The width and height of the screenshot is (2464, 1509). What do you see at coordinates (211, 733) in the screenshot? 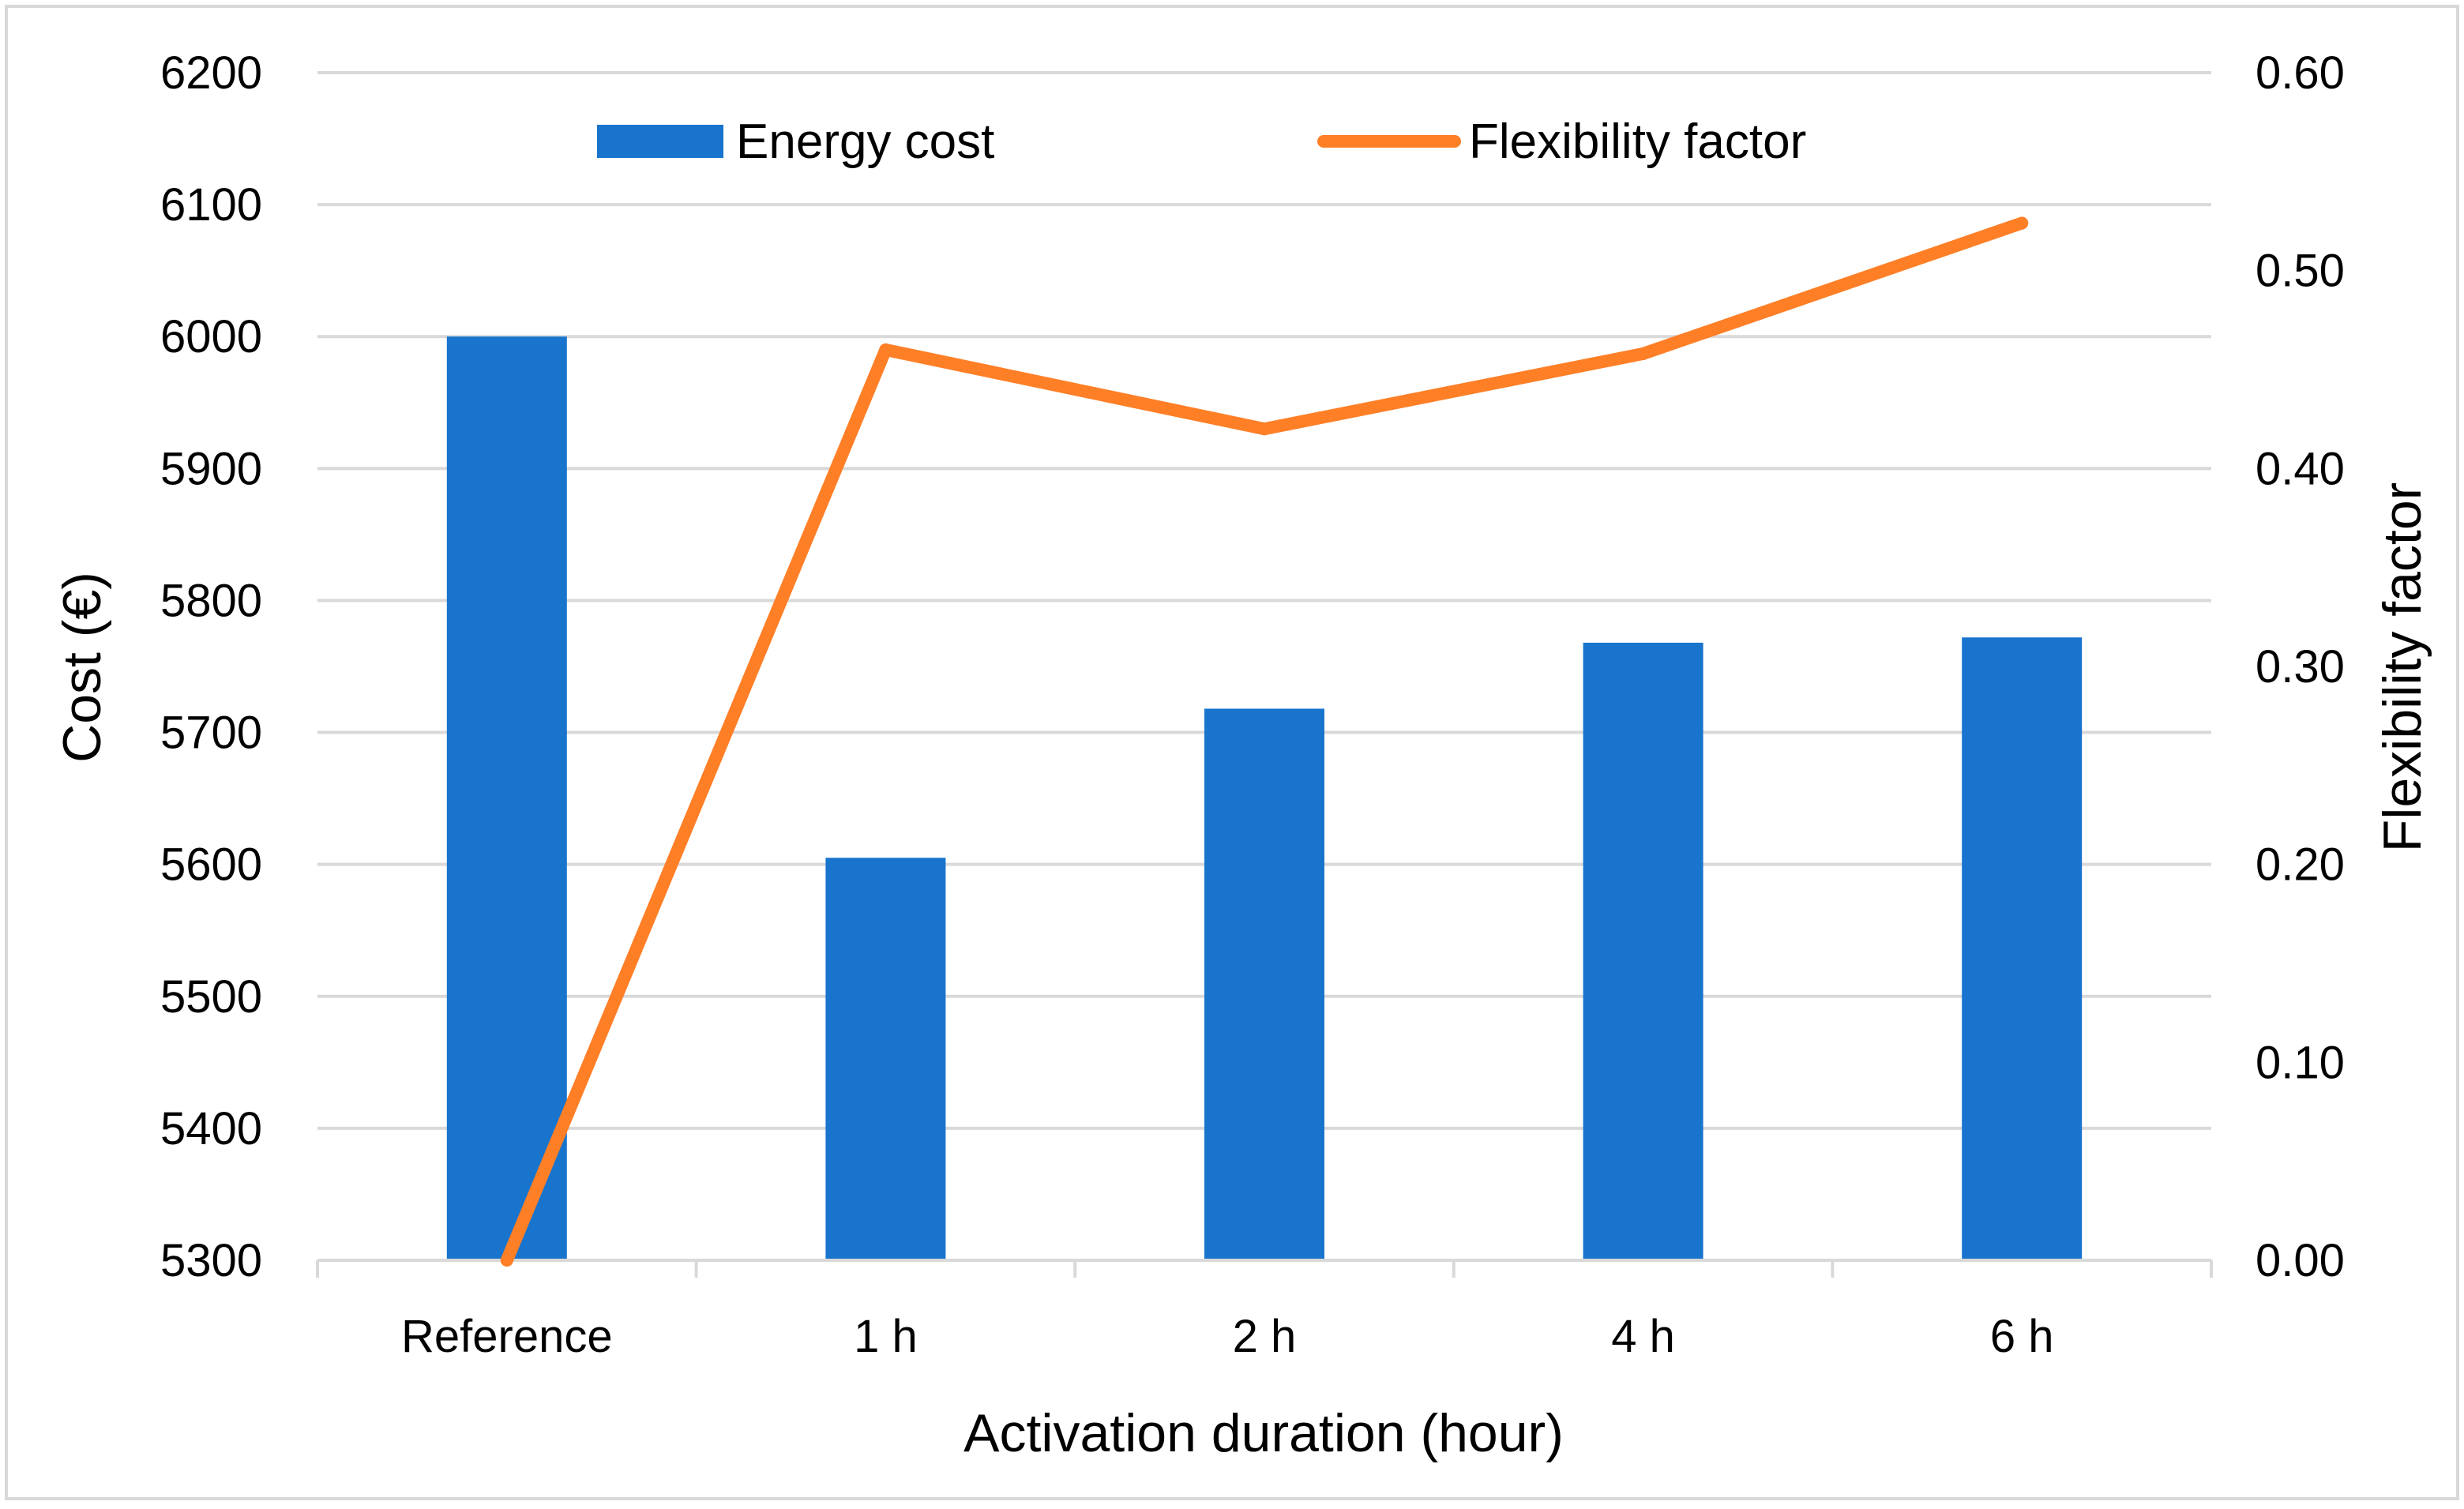
I see `y-tick-label: 5700` at bounding box center [211, 733].